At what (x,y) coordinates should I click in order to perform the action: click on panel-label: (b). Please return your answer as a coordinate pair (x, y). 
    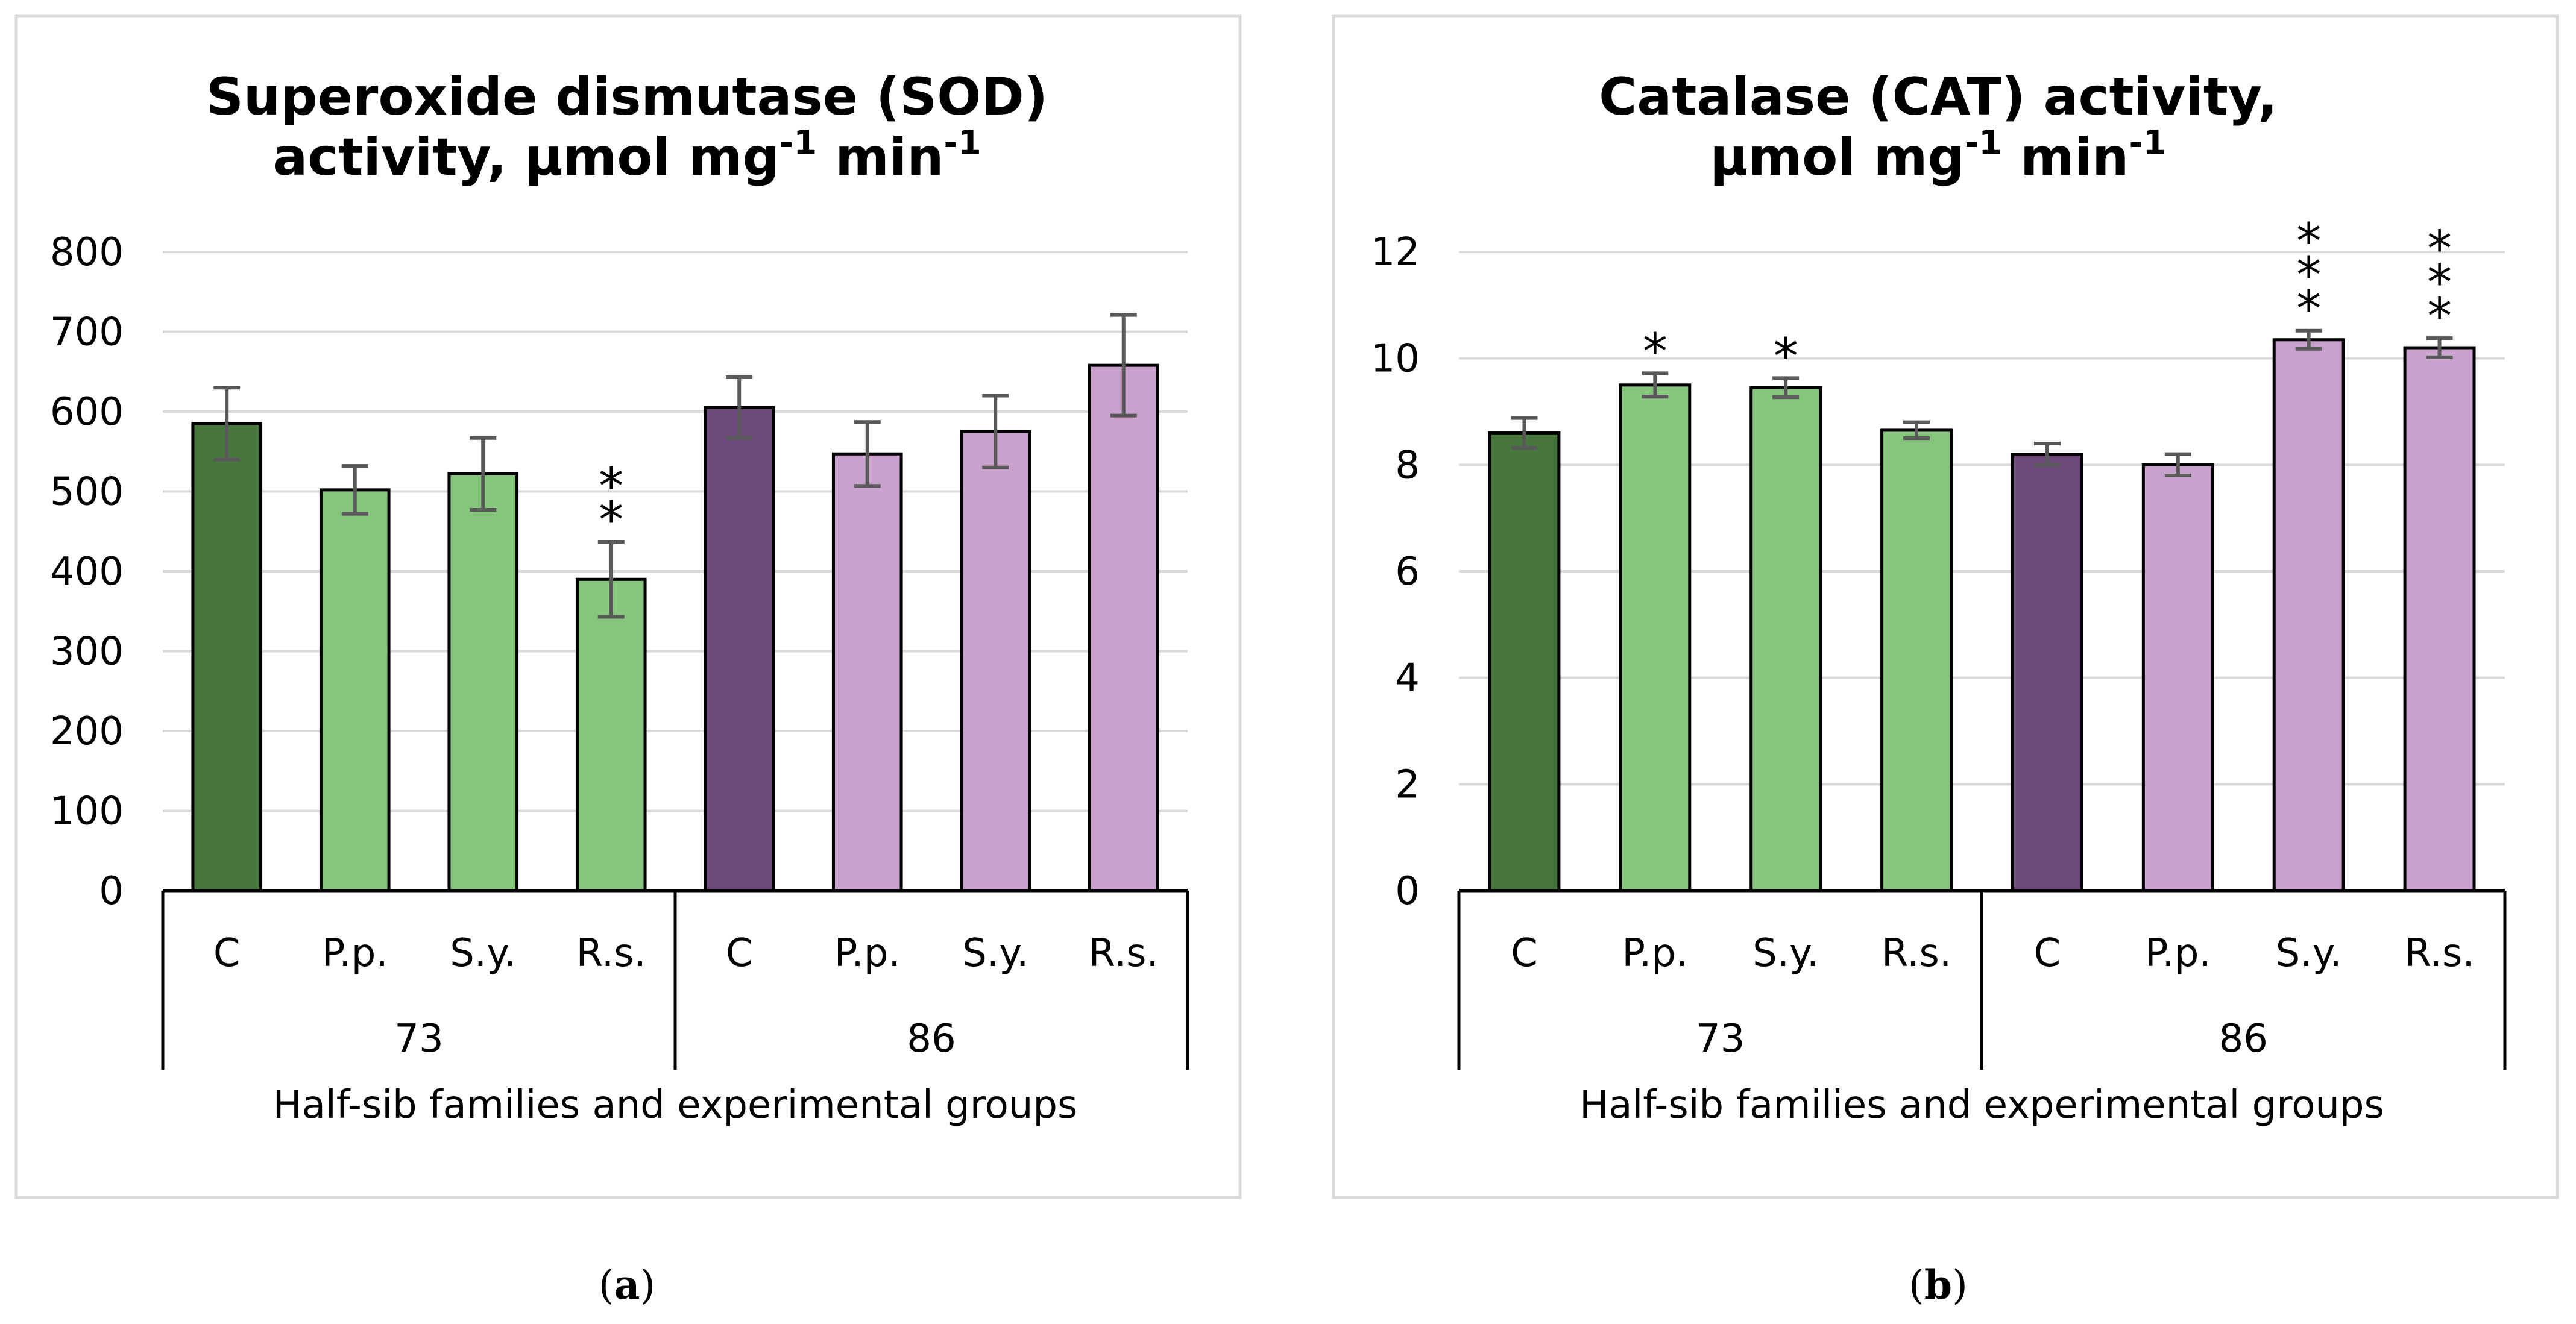
    Looking at the image, I should click on (1938, 1284).